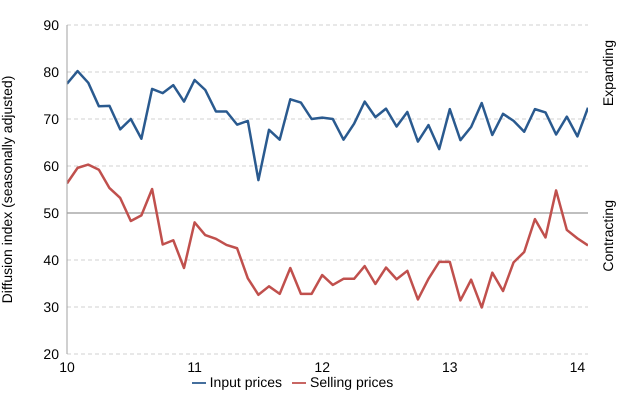 The height and width of the screenshot is (401, 619). What do you see at coordinates (608, 73) in the screenshot?
I see `text: Expanding` at bounding box center [608, 73].